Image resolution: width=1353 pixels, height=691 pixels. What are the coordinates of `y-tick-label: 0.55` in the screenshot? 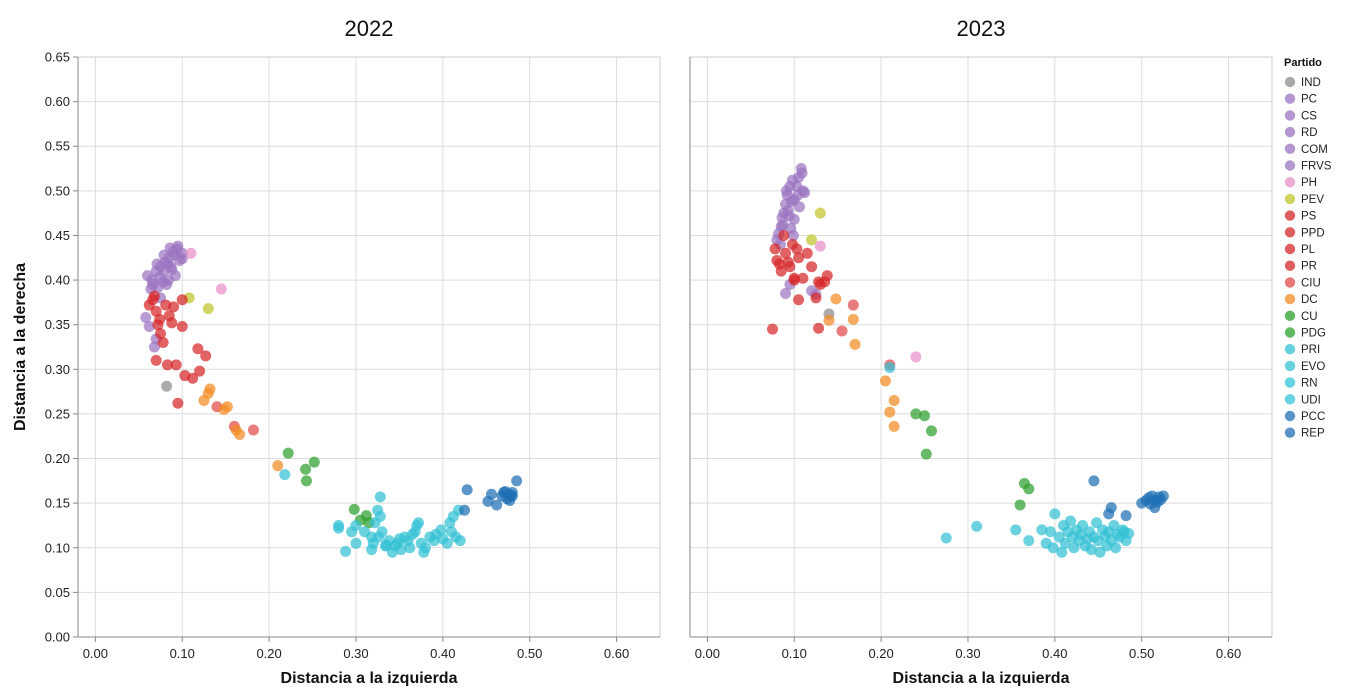 It's located at (57, 146).